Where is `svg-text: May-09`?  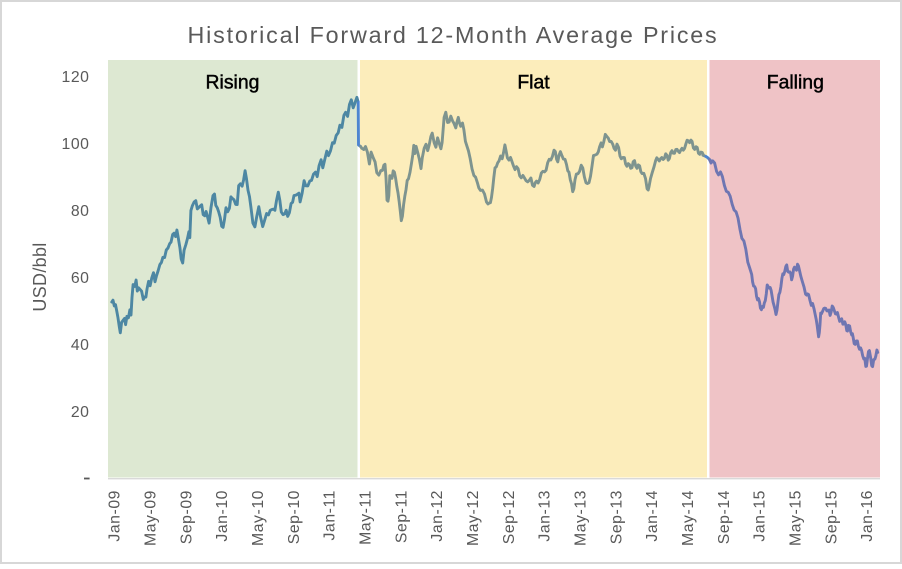 svg-text: May-09 is located at coordinates (151, 518).